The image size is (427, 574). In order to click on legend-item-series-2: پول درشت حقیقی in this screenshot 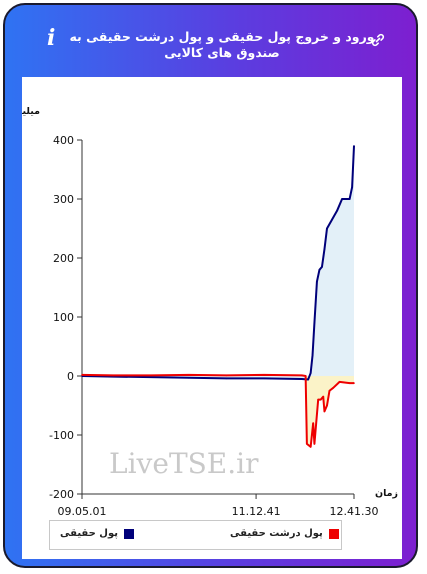, I will do `click(284, 535)`.